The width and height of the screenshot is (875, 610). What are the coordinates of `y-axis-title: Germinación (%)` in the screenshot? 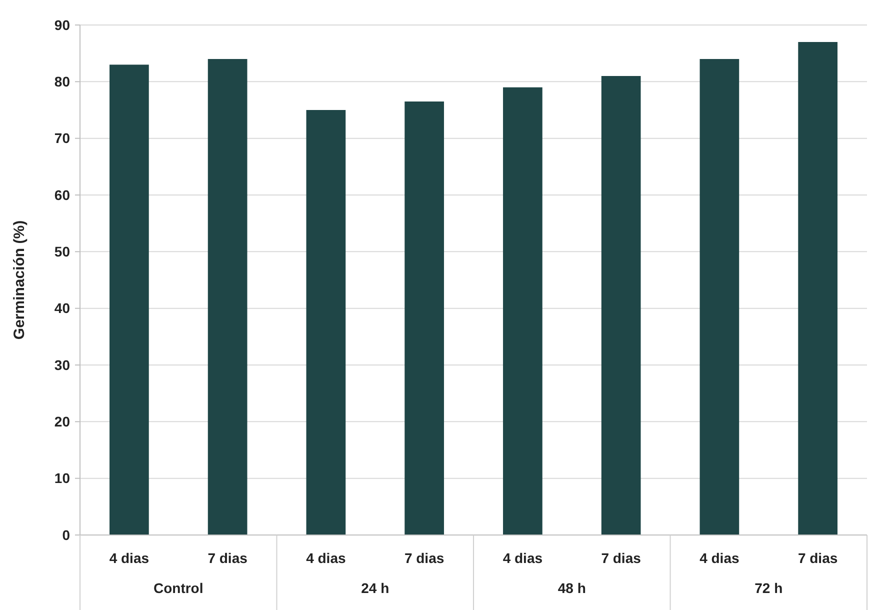 It's located at (19, 280).